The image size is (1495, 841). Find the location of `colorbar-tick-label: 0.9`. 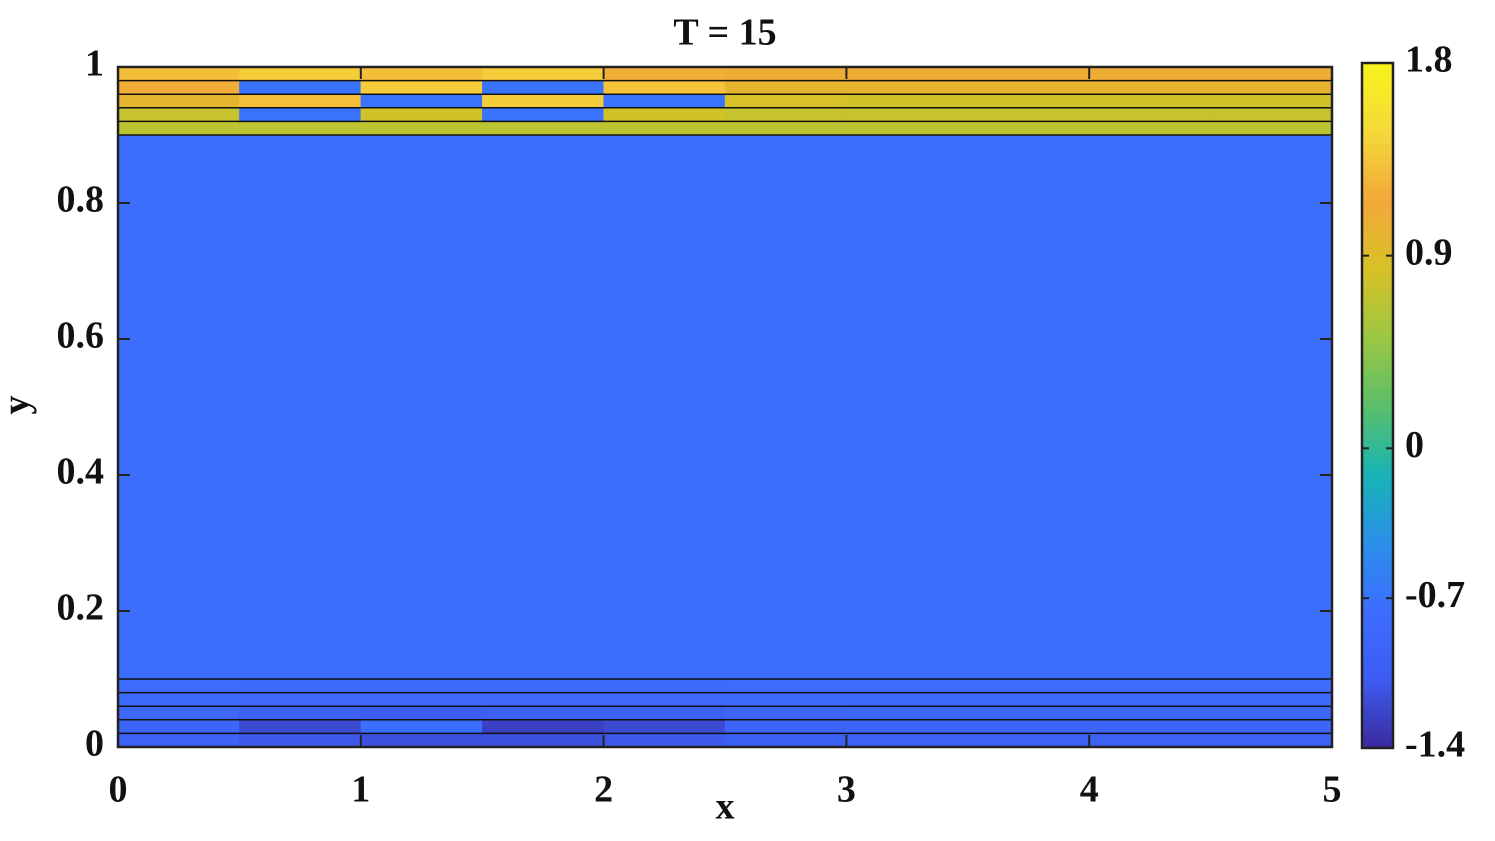

colorbar-tick-label: 0.9 is located at coordinates (1429, 252).